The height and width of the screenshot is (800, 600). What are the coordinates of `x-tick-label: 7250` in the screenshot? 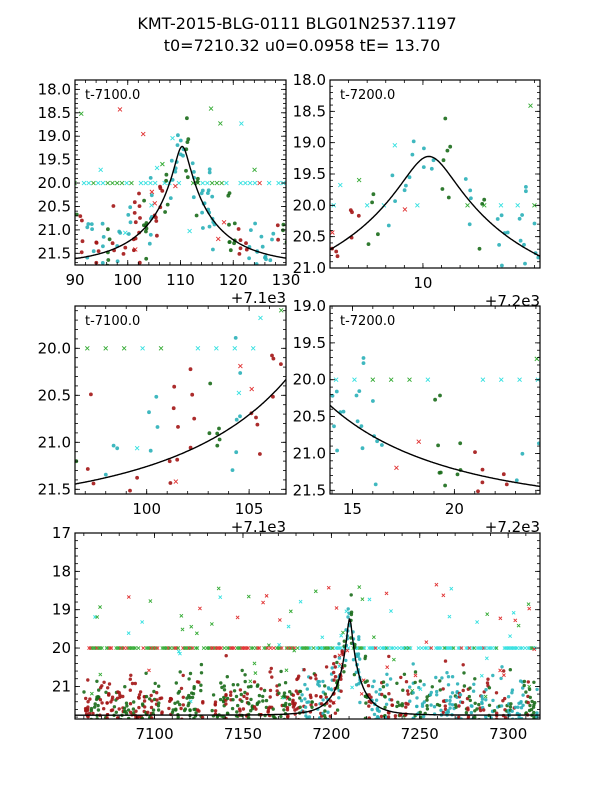 It's located at (420, 734).